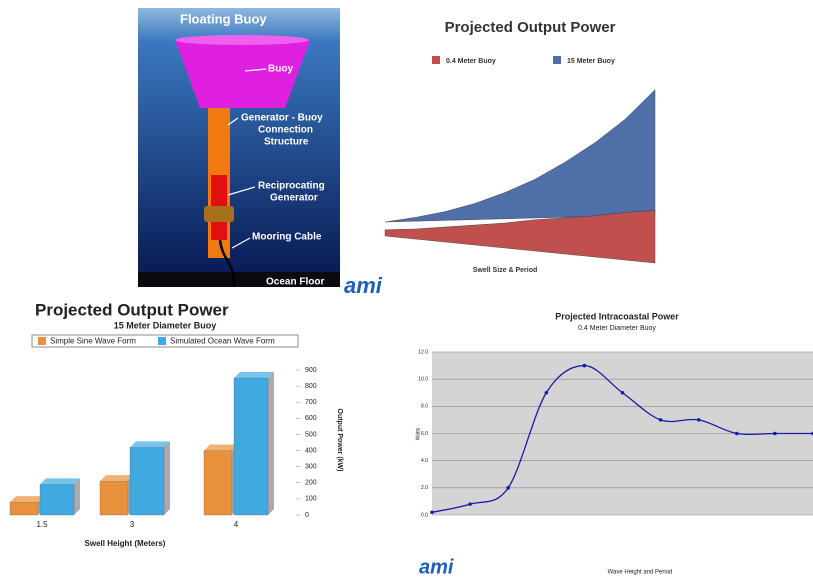 This screenshot has width=813, height=583. Describe the element at coordinates (311, 370) in the screenshot. I see `y-tick-label: 900` at that location.